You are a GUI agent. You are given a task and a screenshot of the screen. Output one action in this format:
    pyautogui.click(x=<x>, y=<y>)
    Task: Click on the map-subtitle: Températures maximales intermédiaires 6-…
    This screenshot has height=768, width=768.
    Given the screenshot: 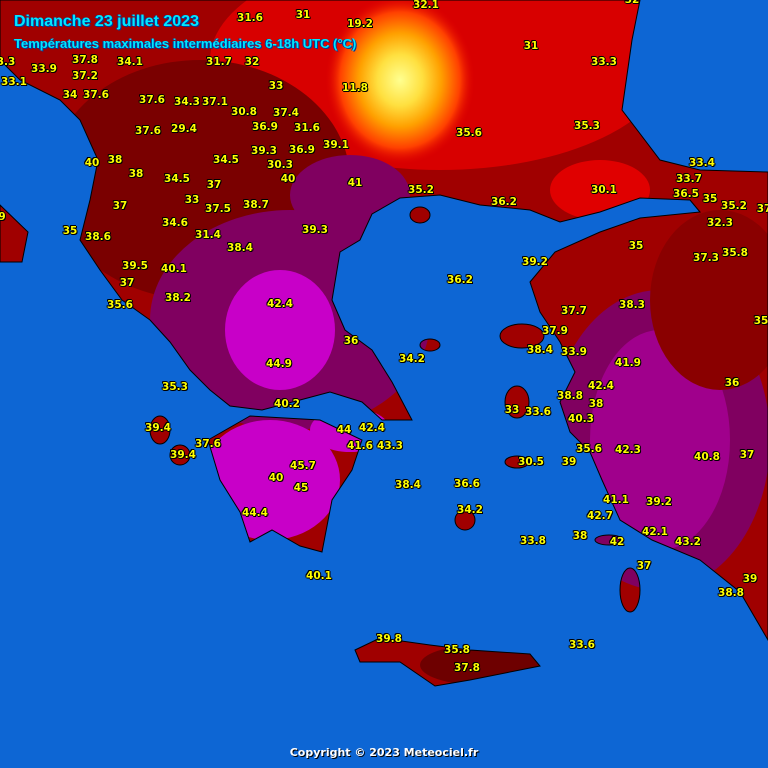 What is the action you would take?
    pyautogui.click(x=185, y=43)
    